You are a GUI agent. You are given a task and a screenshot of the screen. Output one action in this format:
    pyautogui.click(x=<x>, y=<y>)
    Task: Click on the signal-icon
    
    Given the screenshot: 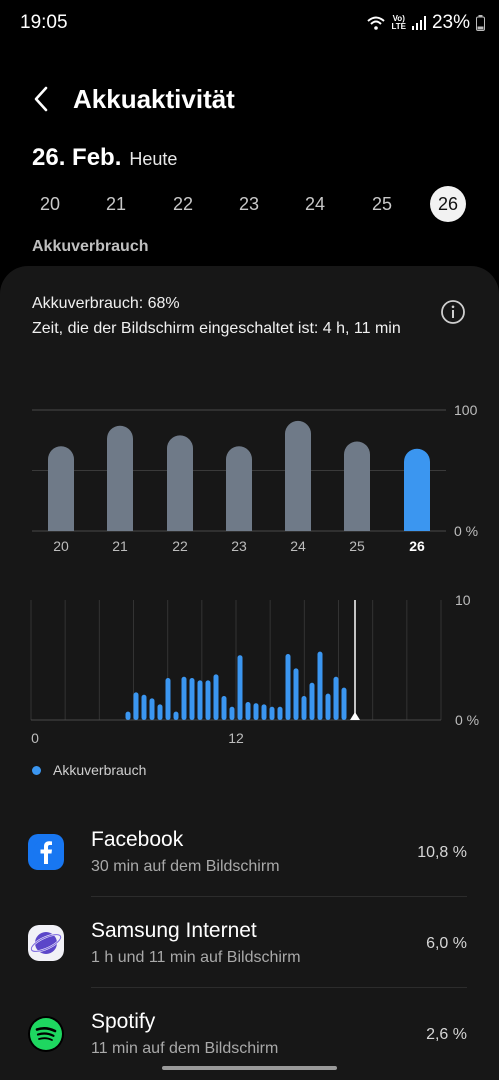 What is the action you would take?
    pyautogui.click(x=418, y=23)
    